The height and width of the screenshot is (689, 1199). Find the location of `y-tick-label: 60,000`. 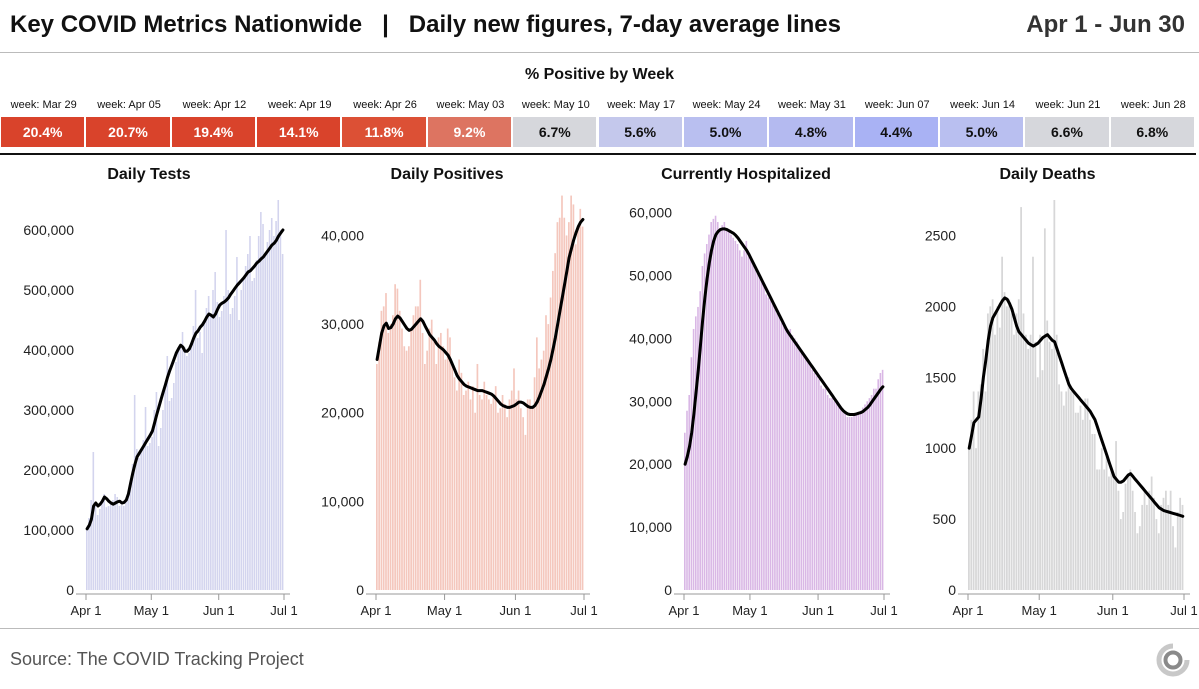

y-tick-label: 60,000 is located at coordinates (650, 213).